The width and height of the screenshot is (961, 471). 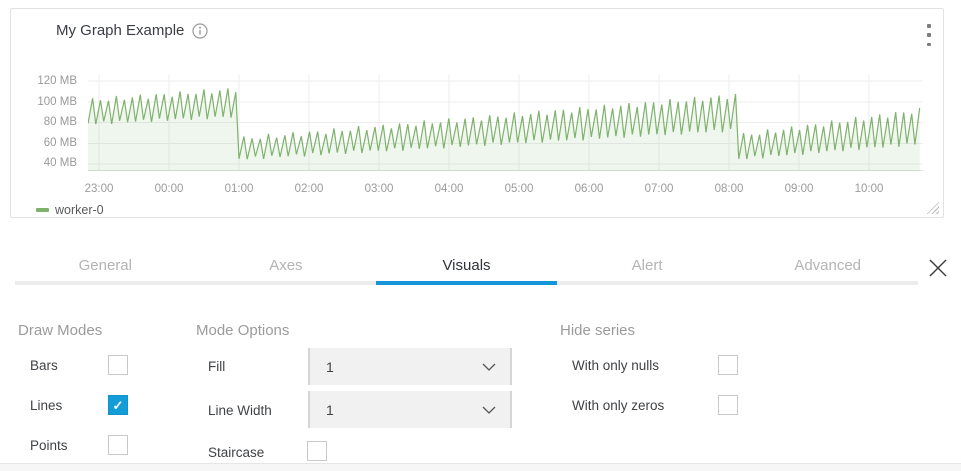 I want to click on tab-axes: Axes, so click(x=286, y=269).